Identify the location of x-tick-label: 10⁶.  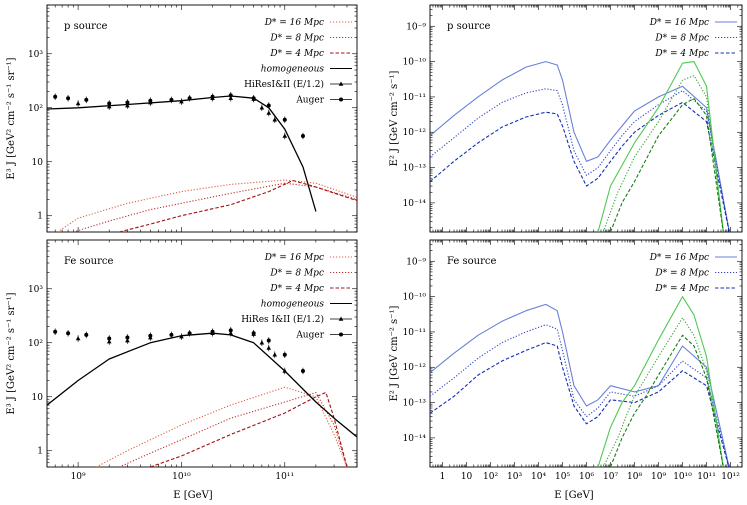
(586, 477).